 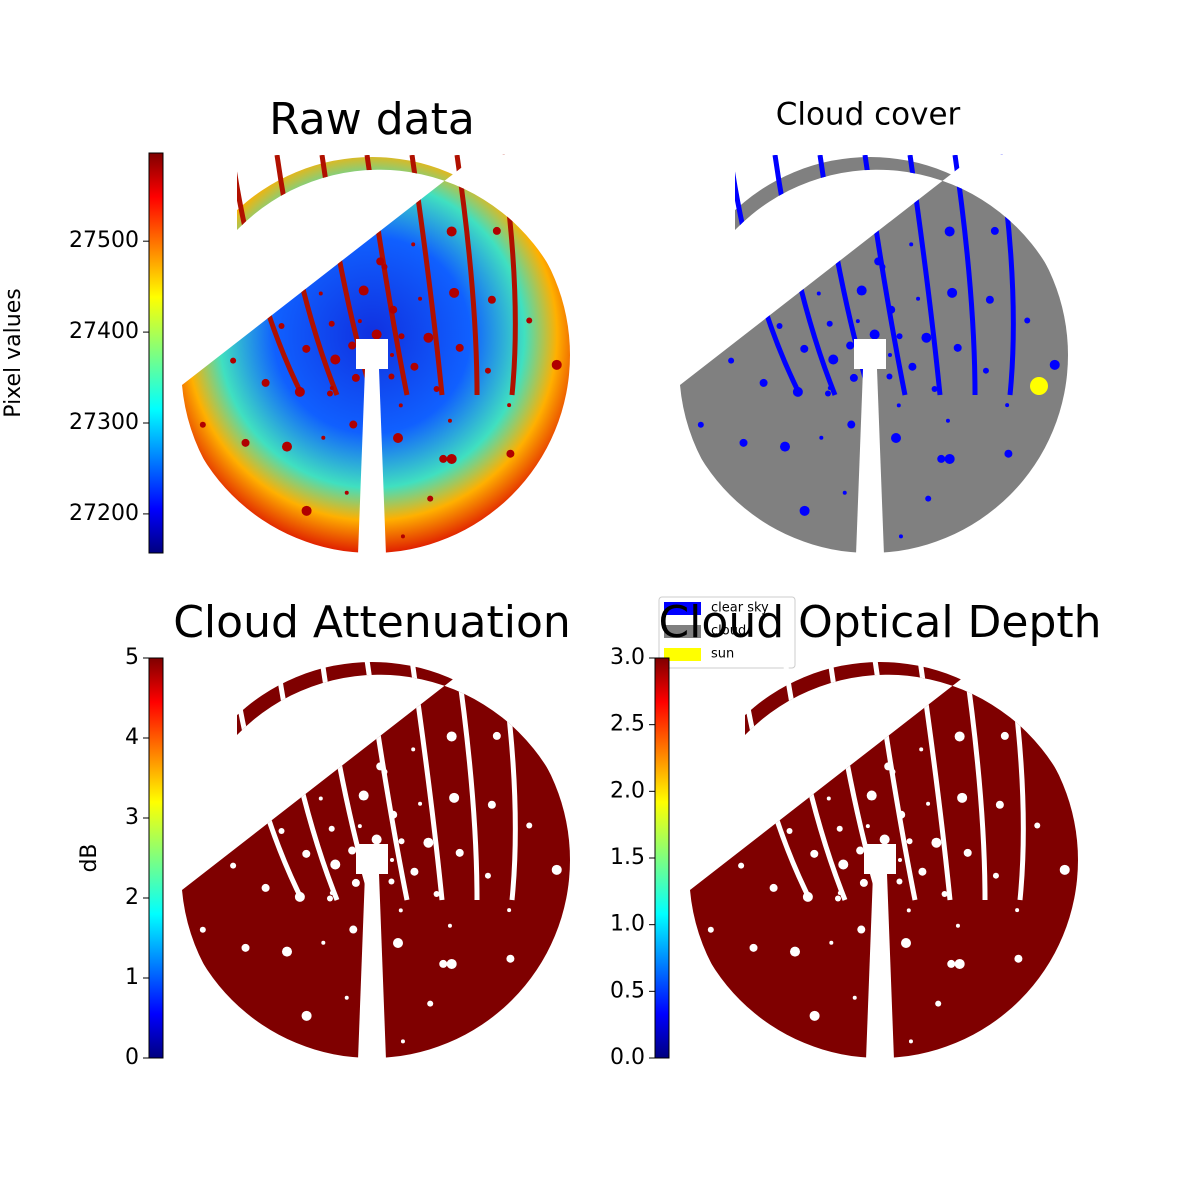 I want to click on colorbar-tick-label: 0, so click(x=132, y=1057).